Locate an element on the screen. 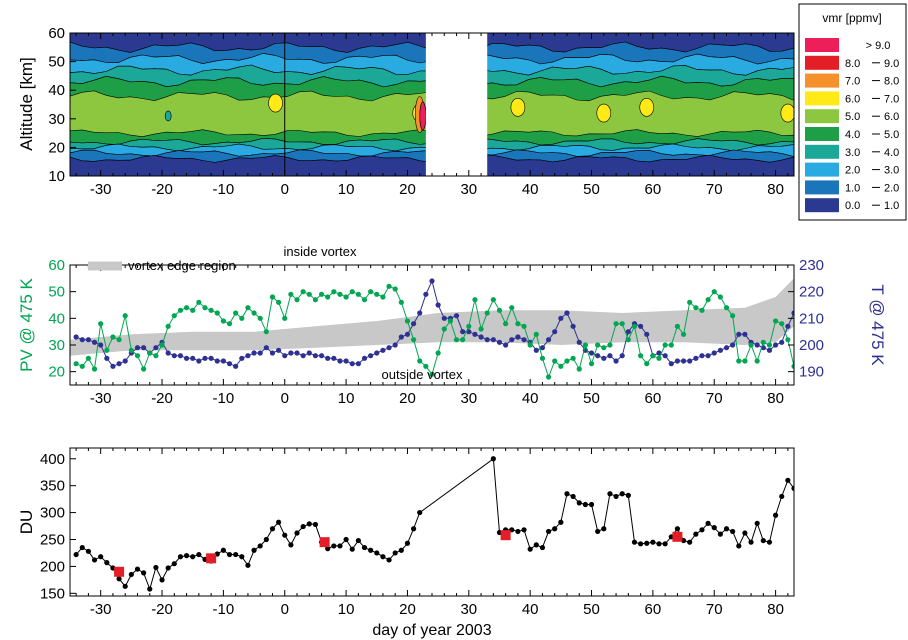  y-tick-label: 400 is located at coordinates (52, 459).